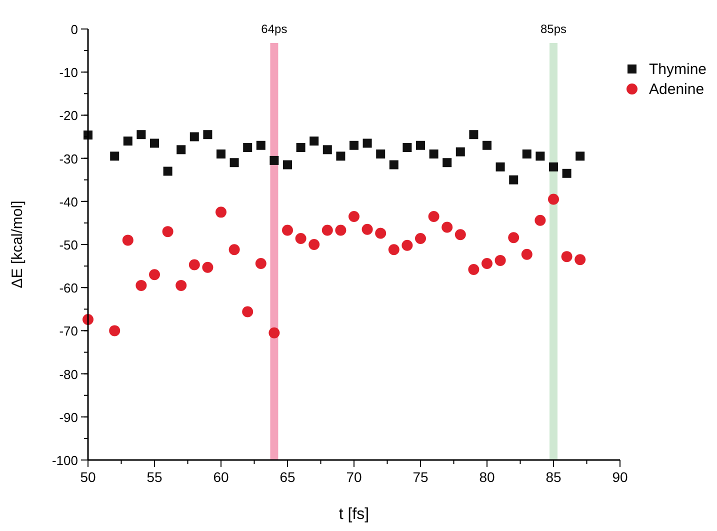 The height and width of the screenshot is (531, 717). I want to click on x-tick-label: 80, so click(487, 477).